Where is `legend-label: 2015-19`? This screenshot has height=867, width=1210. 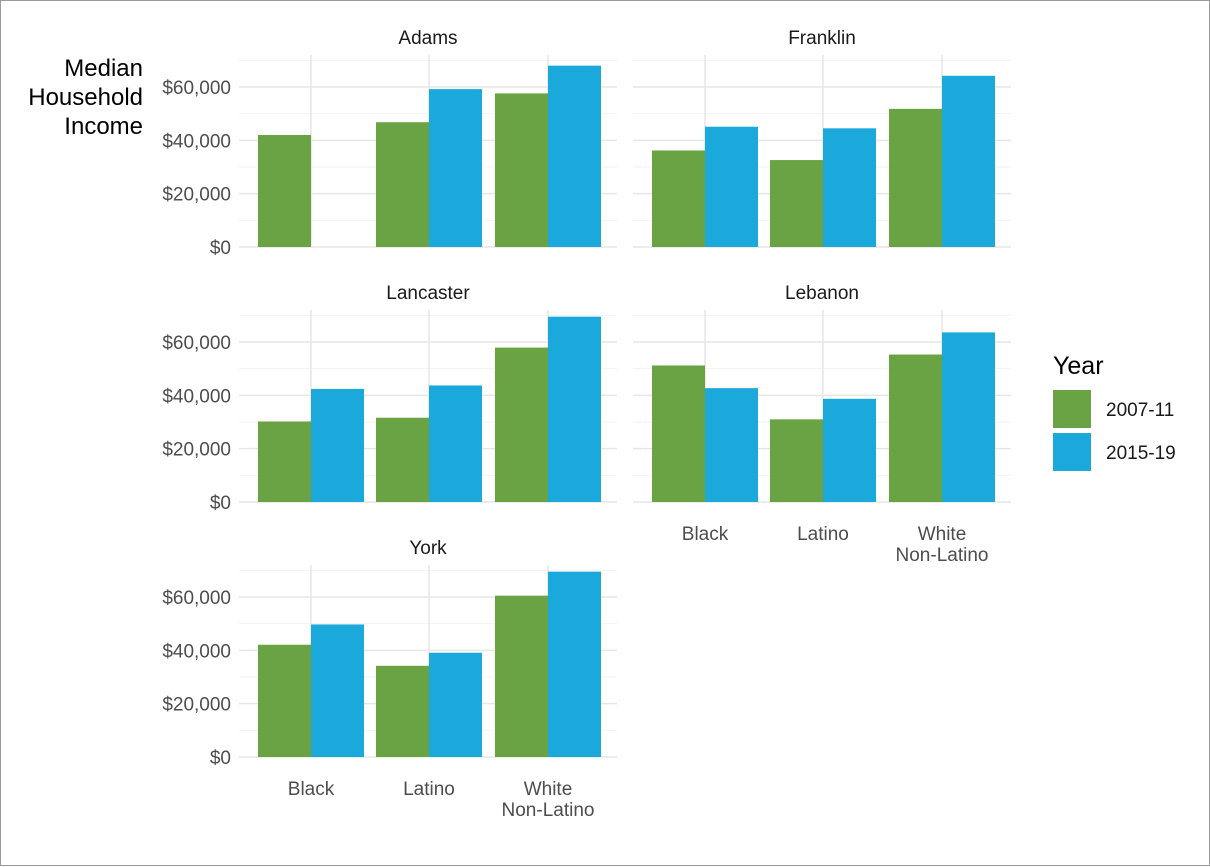 legend-label: 2015-19 is located at coordinates (1141, 453).